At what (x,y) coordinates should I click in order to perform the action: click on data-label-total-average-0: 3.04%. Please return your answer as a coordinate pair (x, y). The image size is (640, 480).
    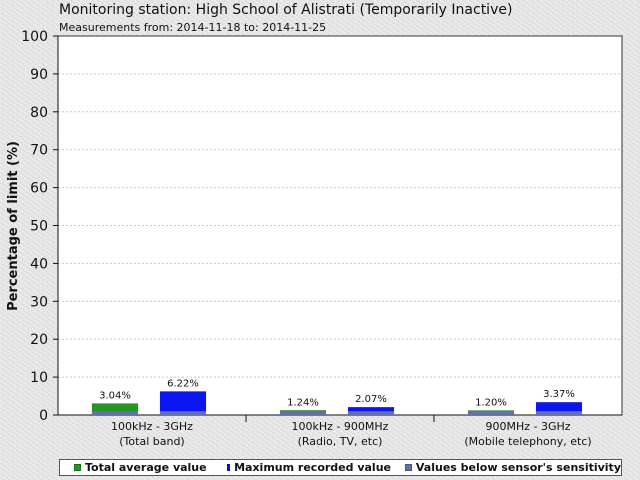
    Looking at the image, I should click on (115, 395).